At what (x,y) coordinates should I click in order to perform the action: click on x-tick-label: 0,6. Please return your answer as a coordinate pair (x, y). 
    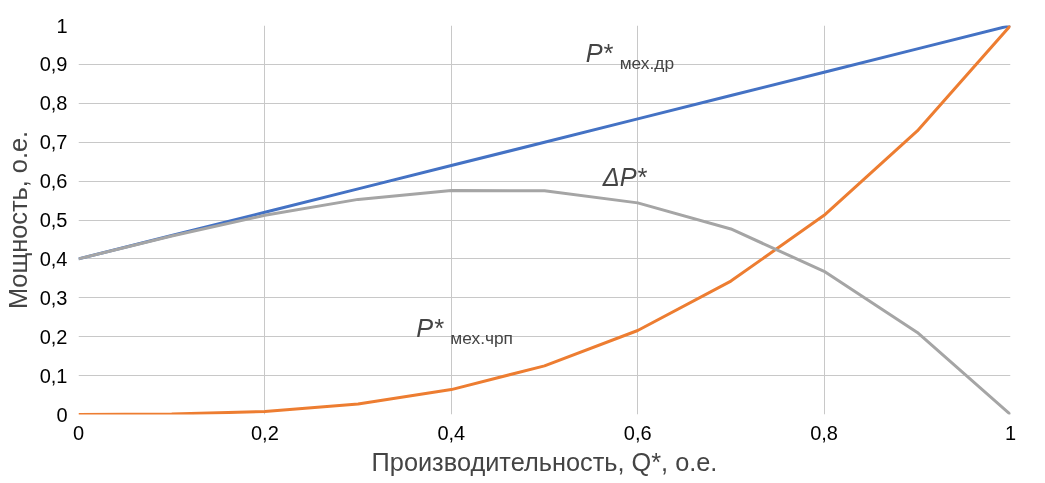
    Looking at the image, I should click on (637, 432).